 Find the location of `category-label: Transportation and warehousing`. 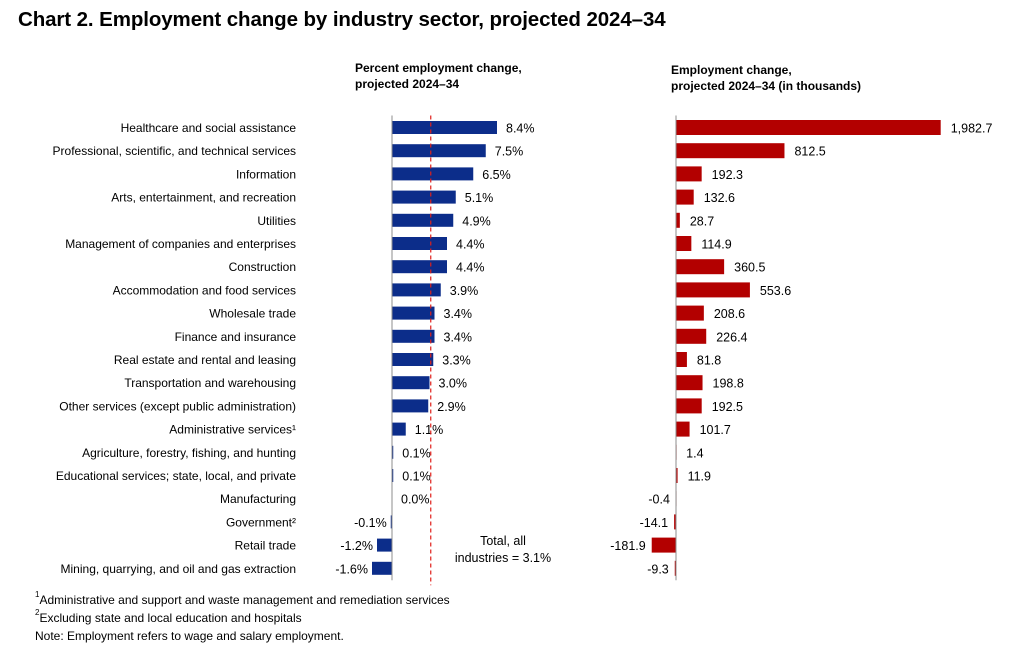

category-label: Transportation and warehousing is located at coordinates (210, 383).